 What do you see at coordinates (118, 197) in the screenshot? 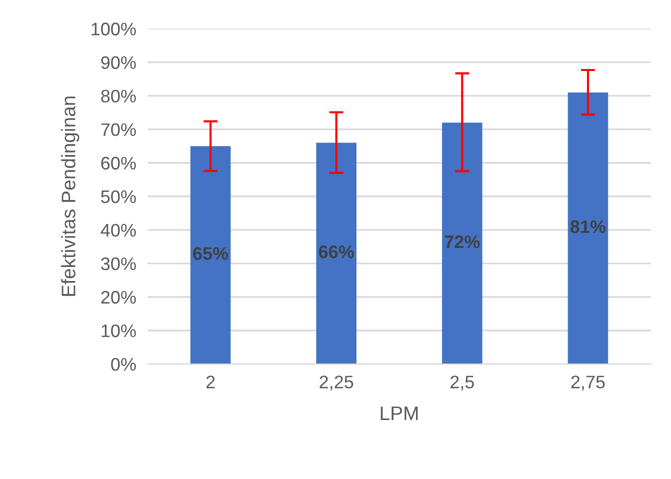
I see `y-tick-label: 50%` at bounding box center [118, 197].